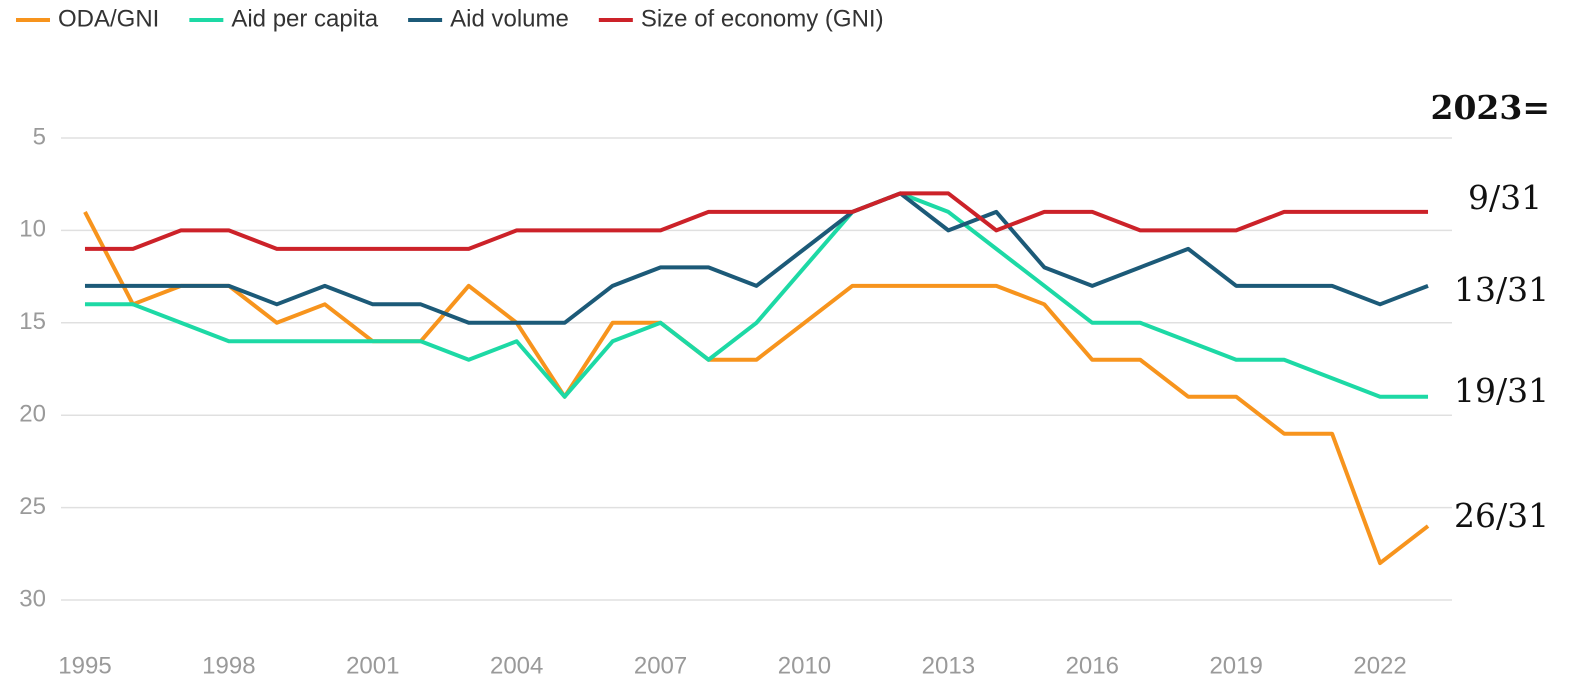 Image resolution: width=1578 pixels, height=684 pixels. I want to click on y-tick-label: 25, so click(32, 506).